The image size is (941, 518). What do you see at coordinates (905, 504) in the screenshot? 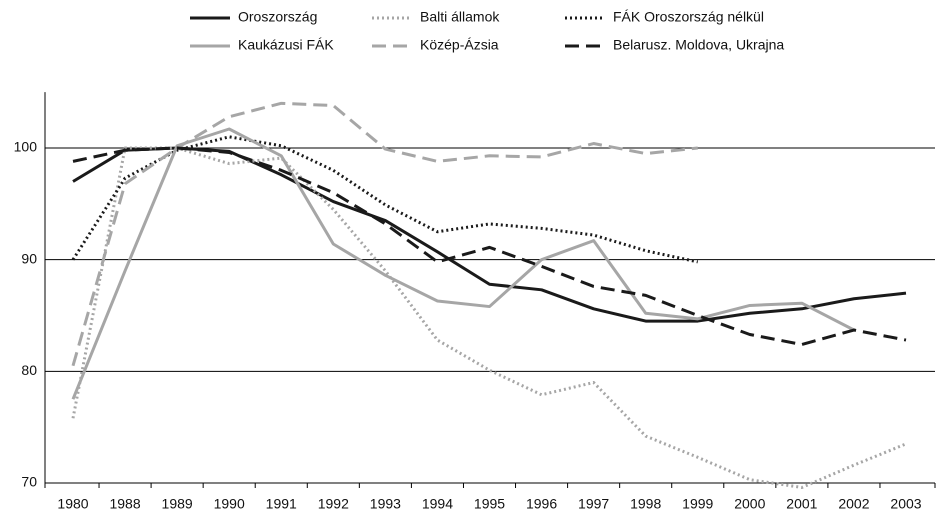
I see `x-tick-label: 2003` at bounding box center [905, 504].